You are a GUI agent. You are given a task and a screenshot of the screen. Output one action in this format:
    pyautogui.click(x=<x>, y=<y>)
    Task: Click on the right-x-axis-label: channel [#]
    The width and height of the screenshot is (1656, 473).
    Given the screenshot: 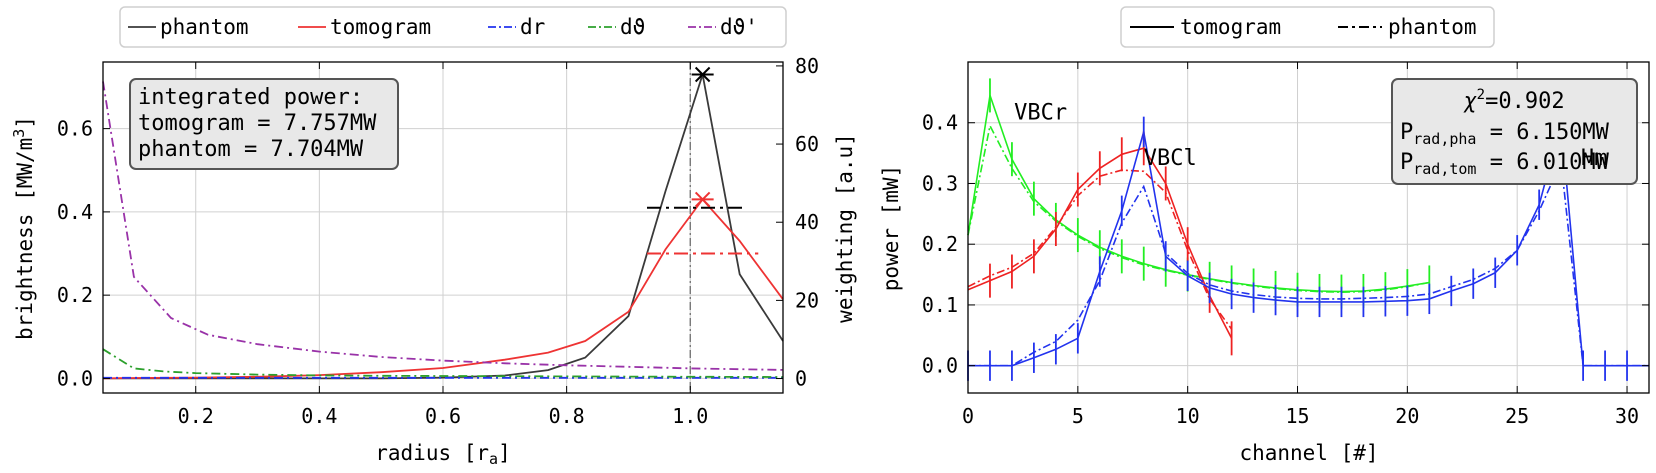 What is the action you would take?
    pyautogui.click(x=1308, y=453)
    